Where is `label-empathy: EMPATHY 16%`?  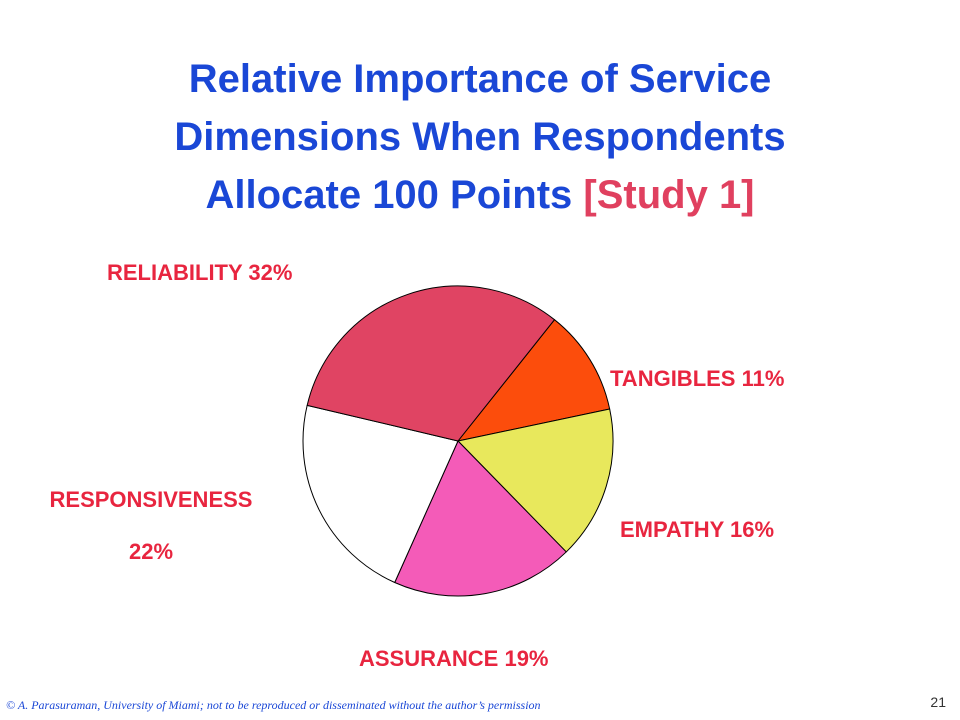 label-empathy: EMPATHY 16% is located at coordinates (697, 529).